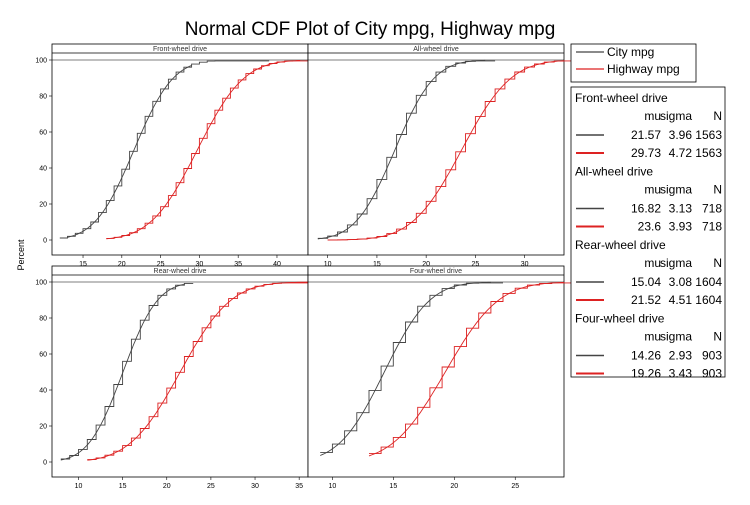 Image resolution: width=750 pixels, height=505 pixels. Describe the element at coordinates (277, 264) in the screenshot. I see `x-tick-label: 40` at that location.